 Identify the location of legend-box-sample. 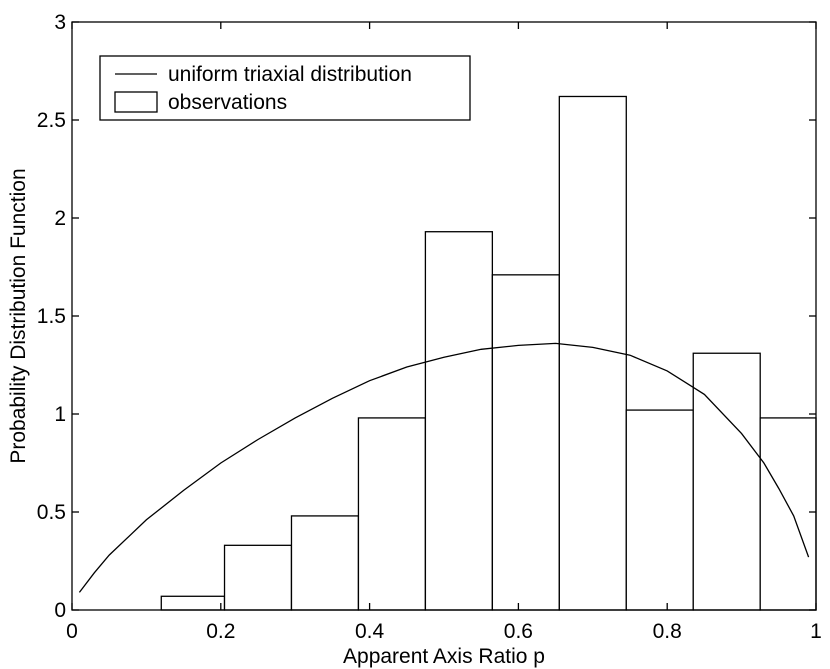
(136, 102).